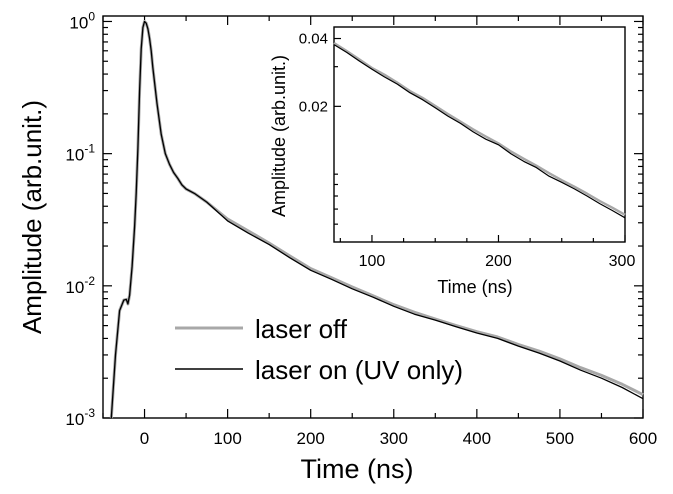 The height and width of the screenshot is (494, 673). Describe the element at coordinates (359, 370) in the screenshot. I see `legend-label-laser-on: laser on (UV only)` at that location.